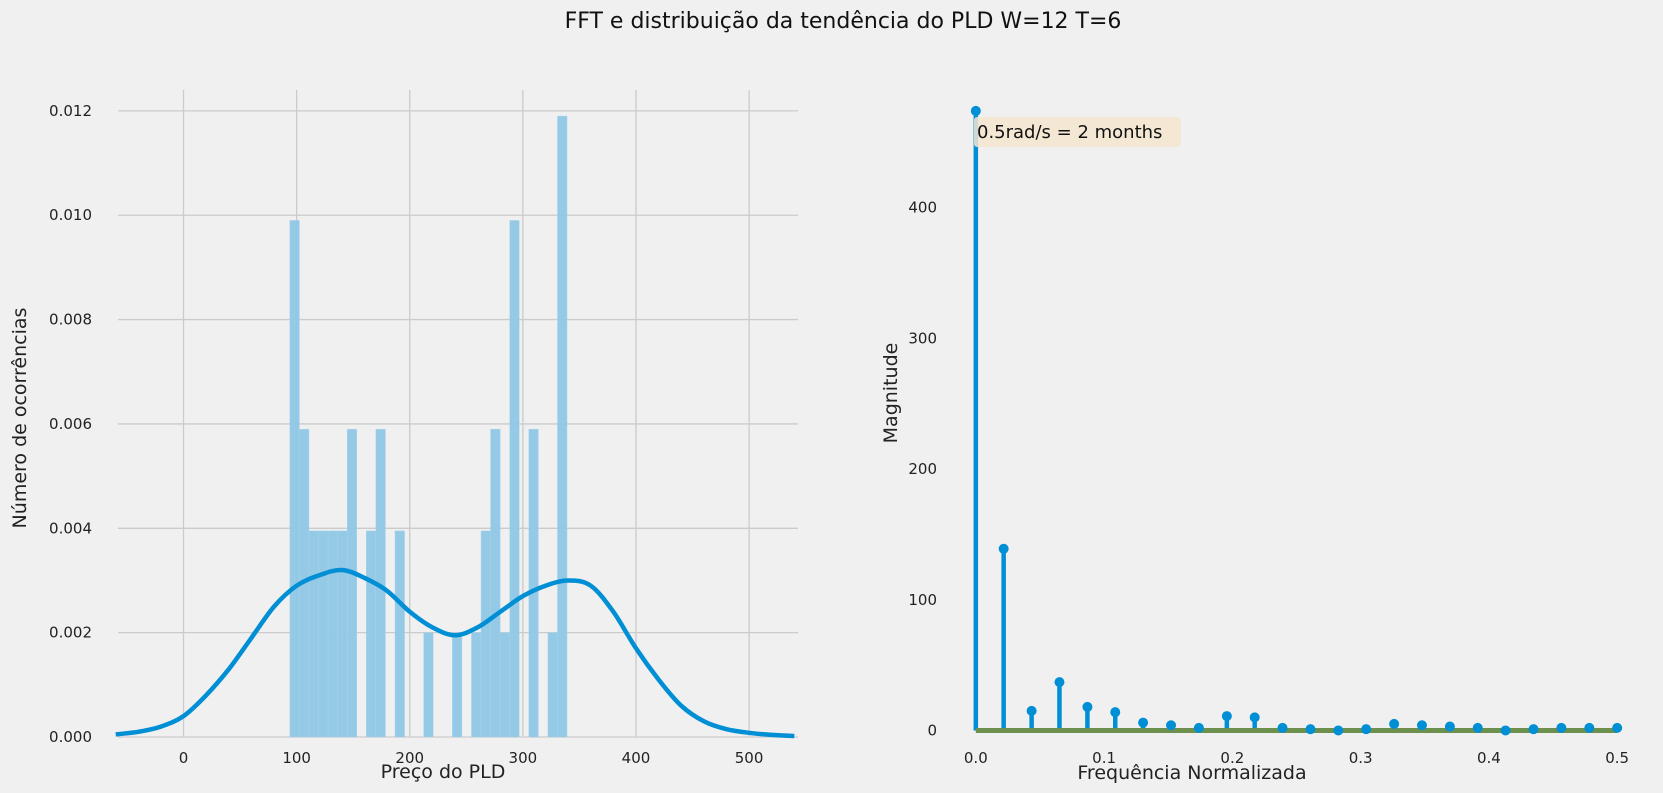 Image resolution: width=1663 pixels, height=793 pixels. I want to click on y-tick-label: 300, so click(922, 338).